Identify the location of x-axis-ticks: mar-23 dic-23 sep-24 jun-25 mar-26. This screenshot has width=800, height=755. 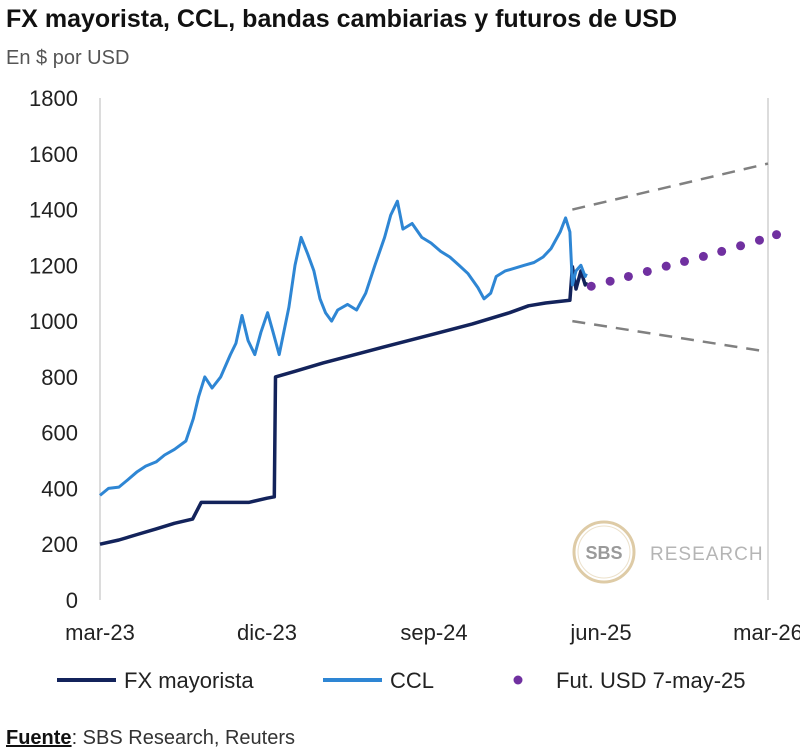
(432, 632).